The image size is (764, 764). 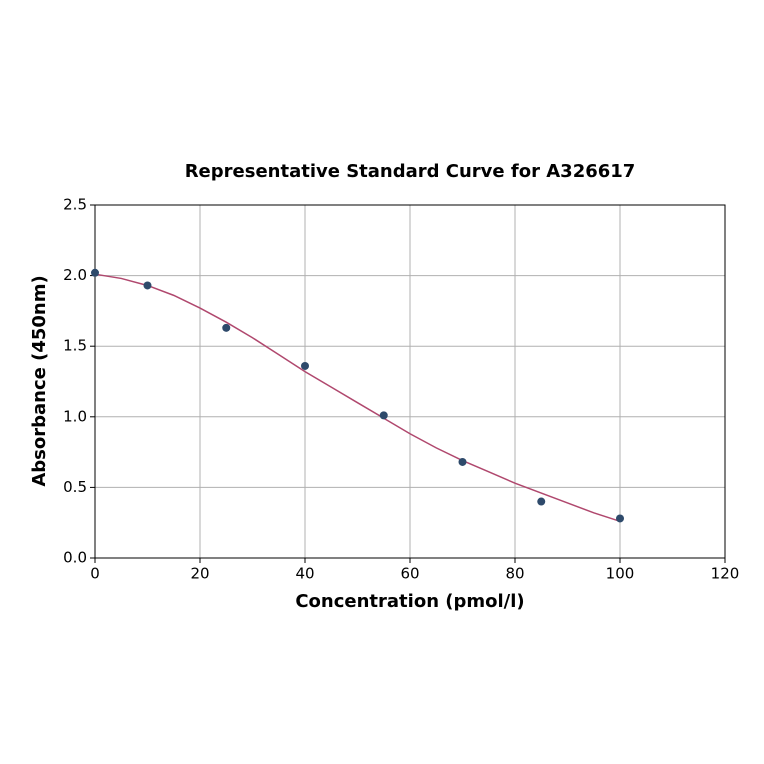 I want to click on x-tick-label: 0, so click(x=95, y=574).